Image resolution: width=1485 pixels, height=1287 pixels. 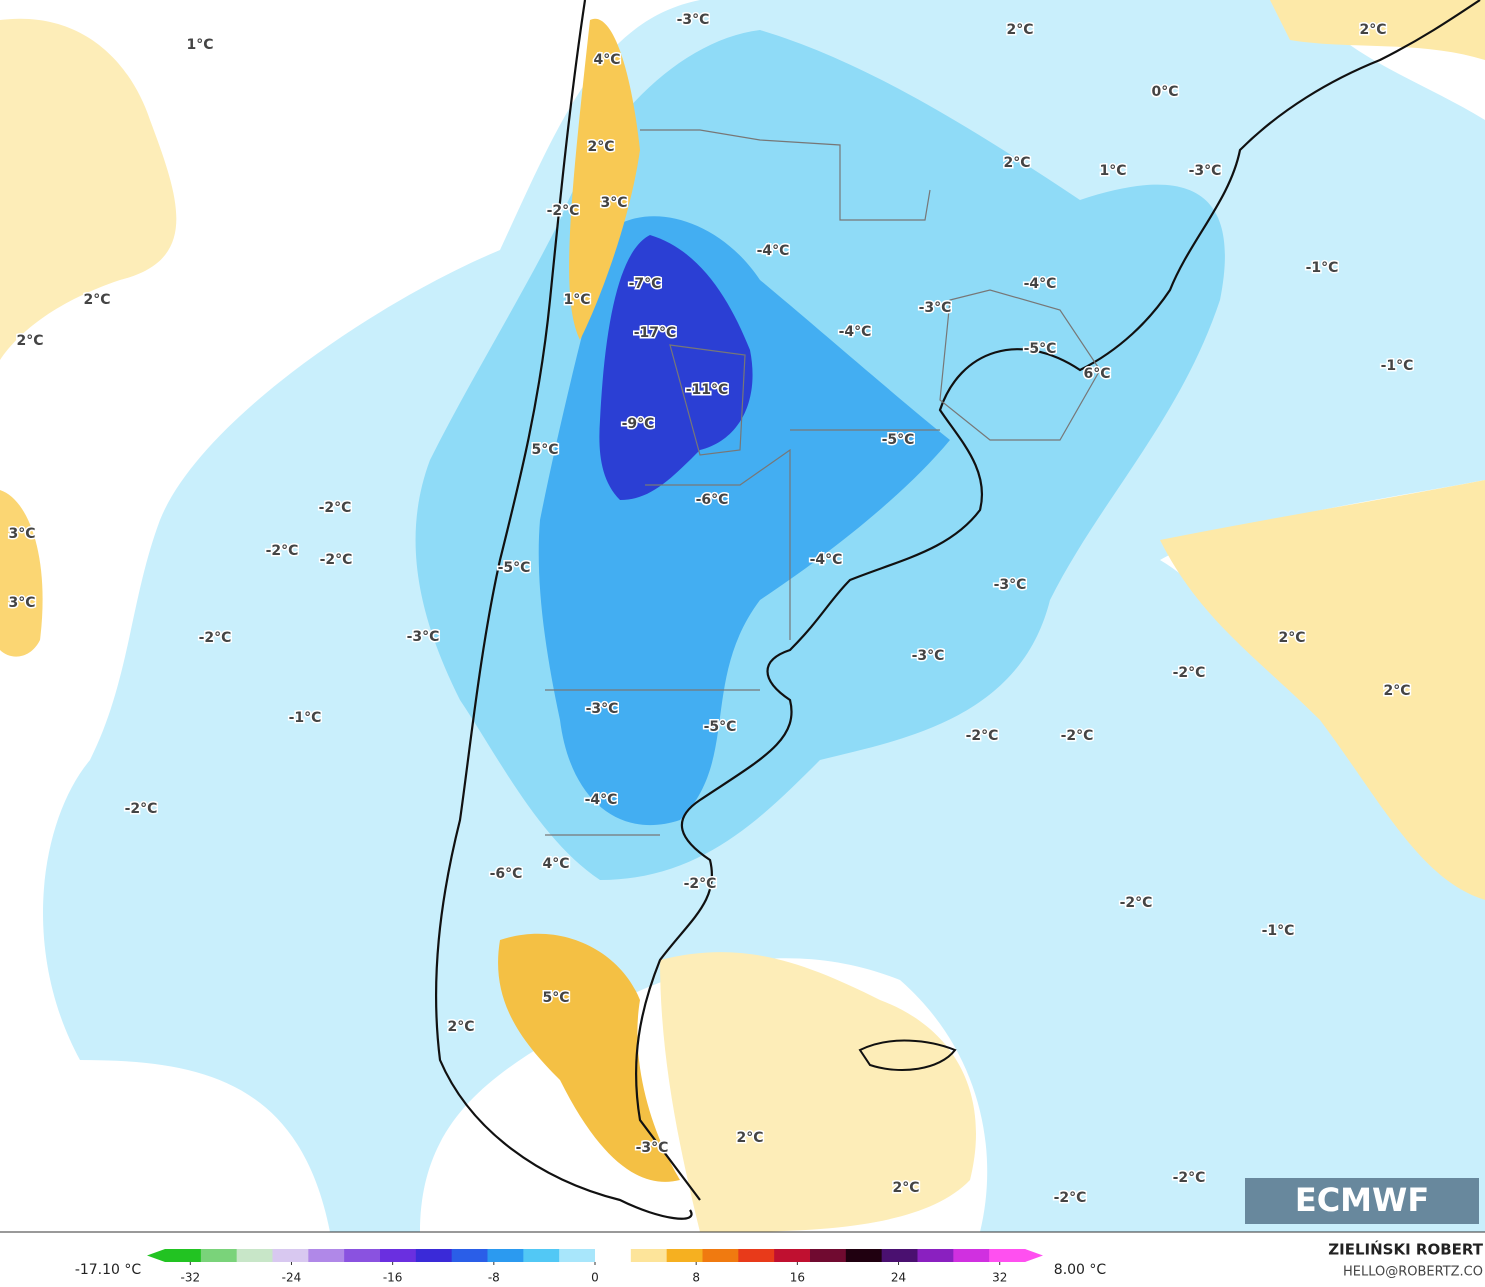 I want to click on contact: HELLO@ROBERTZ.CO, so click(x=1413, y=1272).